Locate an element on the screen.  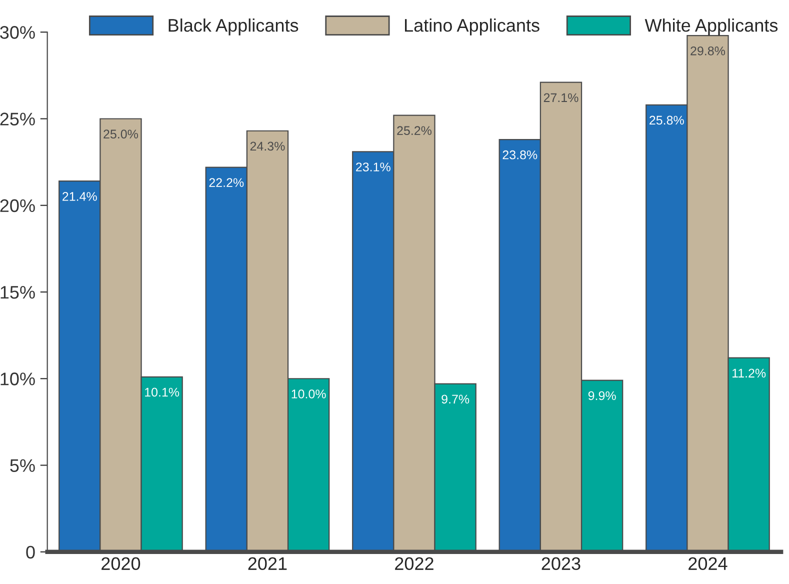
data-label: 9.9% is located at coordinates (602, 395).